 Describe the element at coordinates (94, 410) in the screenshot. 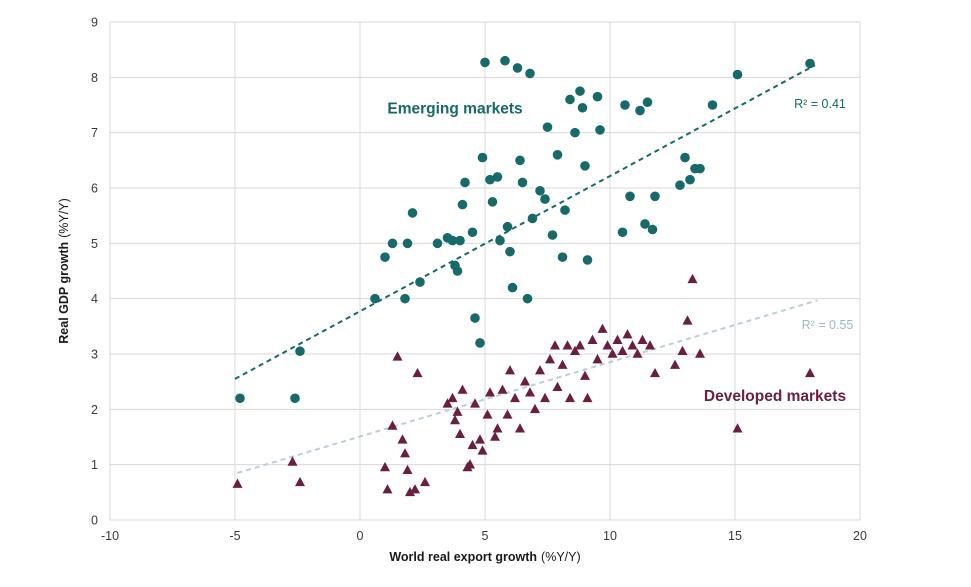

I see `y-axis-tick-label: 2` at that location.